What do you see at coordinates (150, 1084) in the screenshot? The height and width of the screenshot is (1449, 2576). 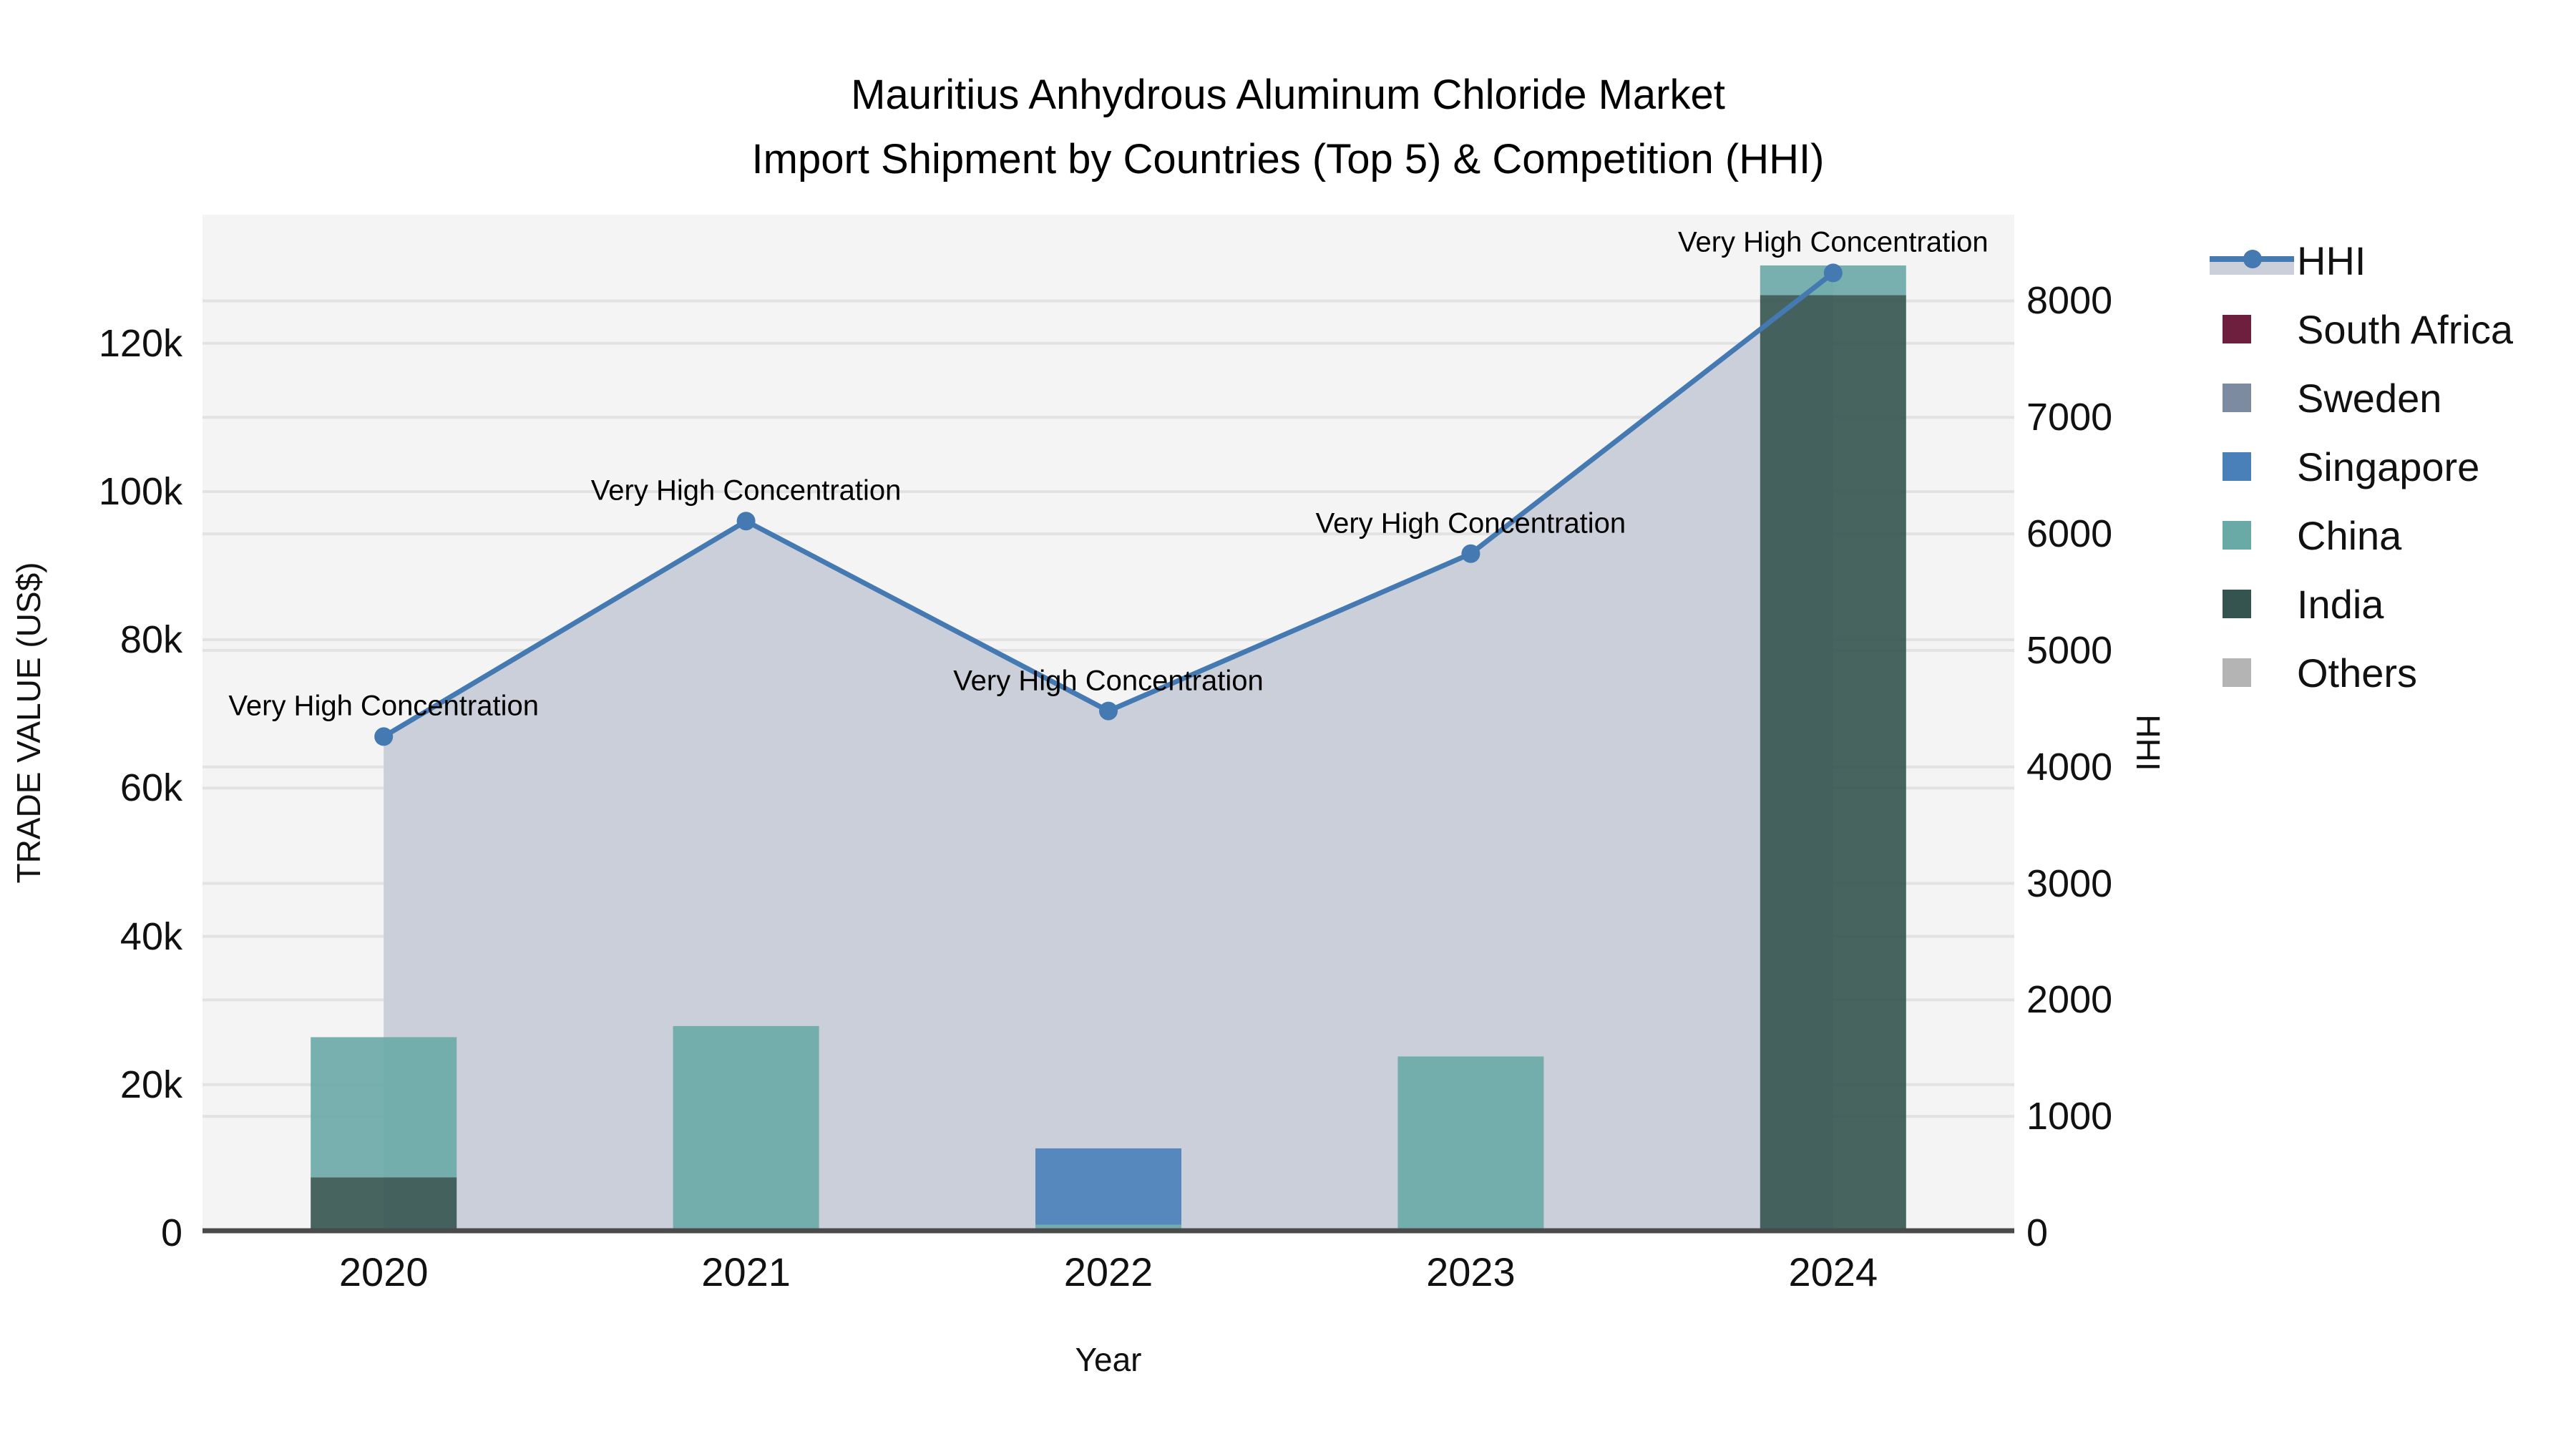 I see `left-tick-label: 20k` at bounding box center [150, 1084].